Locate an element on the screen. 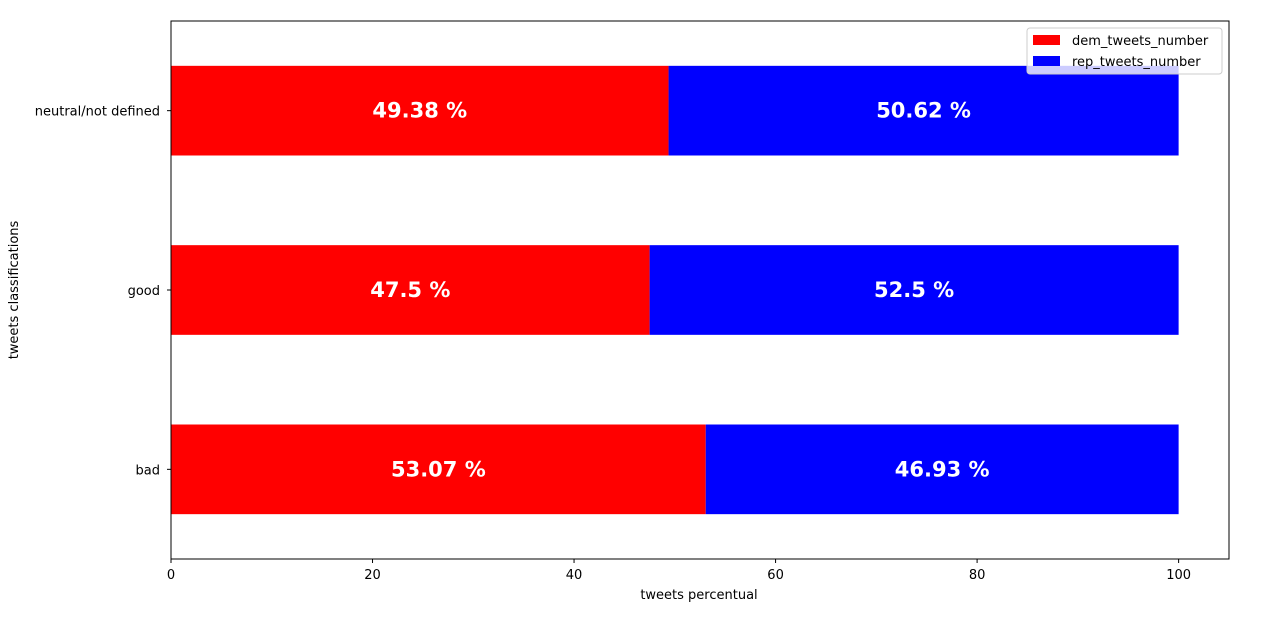 This screenshot has width=1264, height=617. legend-entry-label: dem_tweets_number is located at coordinates (1140, 41).